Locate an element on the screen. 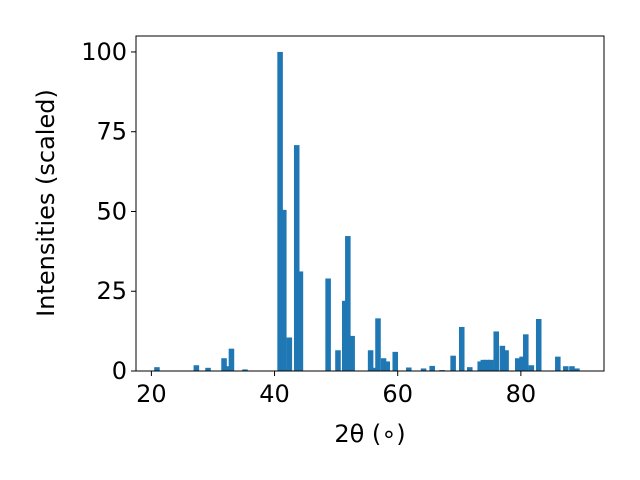 The height and width of the screenshot is (480, 640). x-tick-label: 40 is located at coordinates (274, 394).